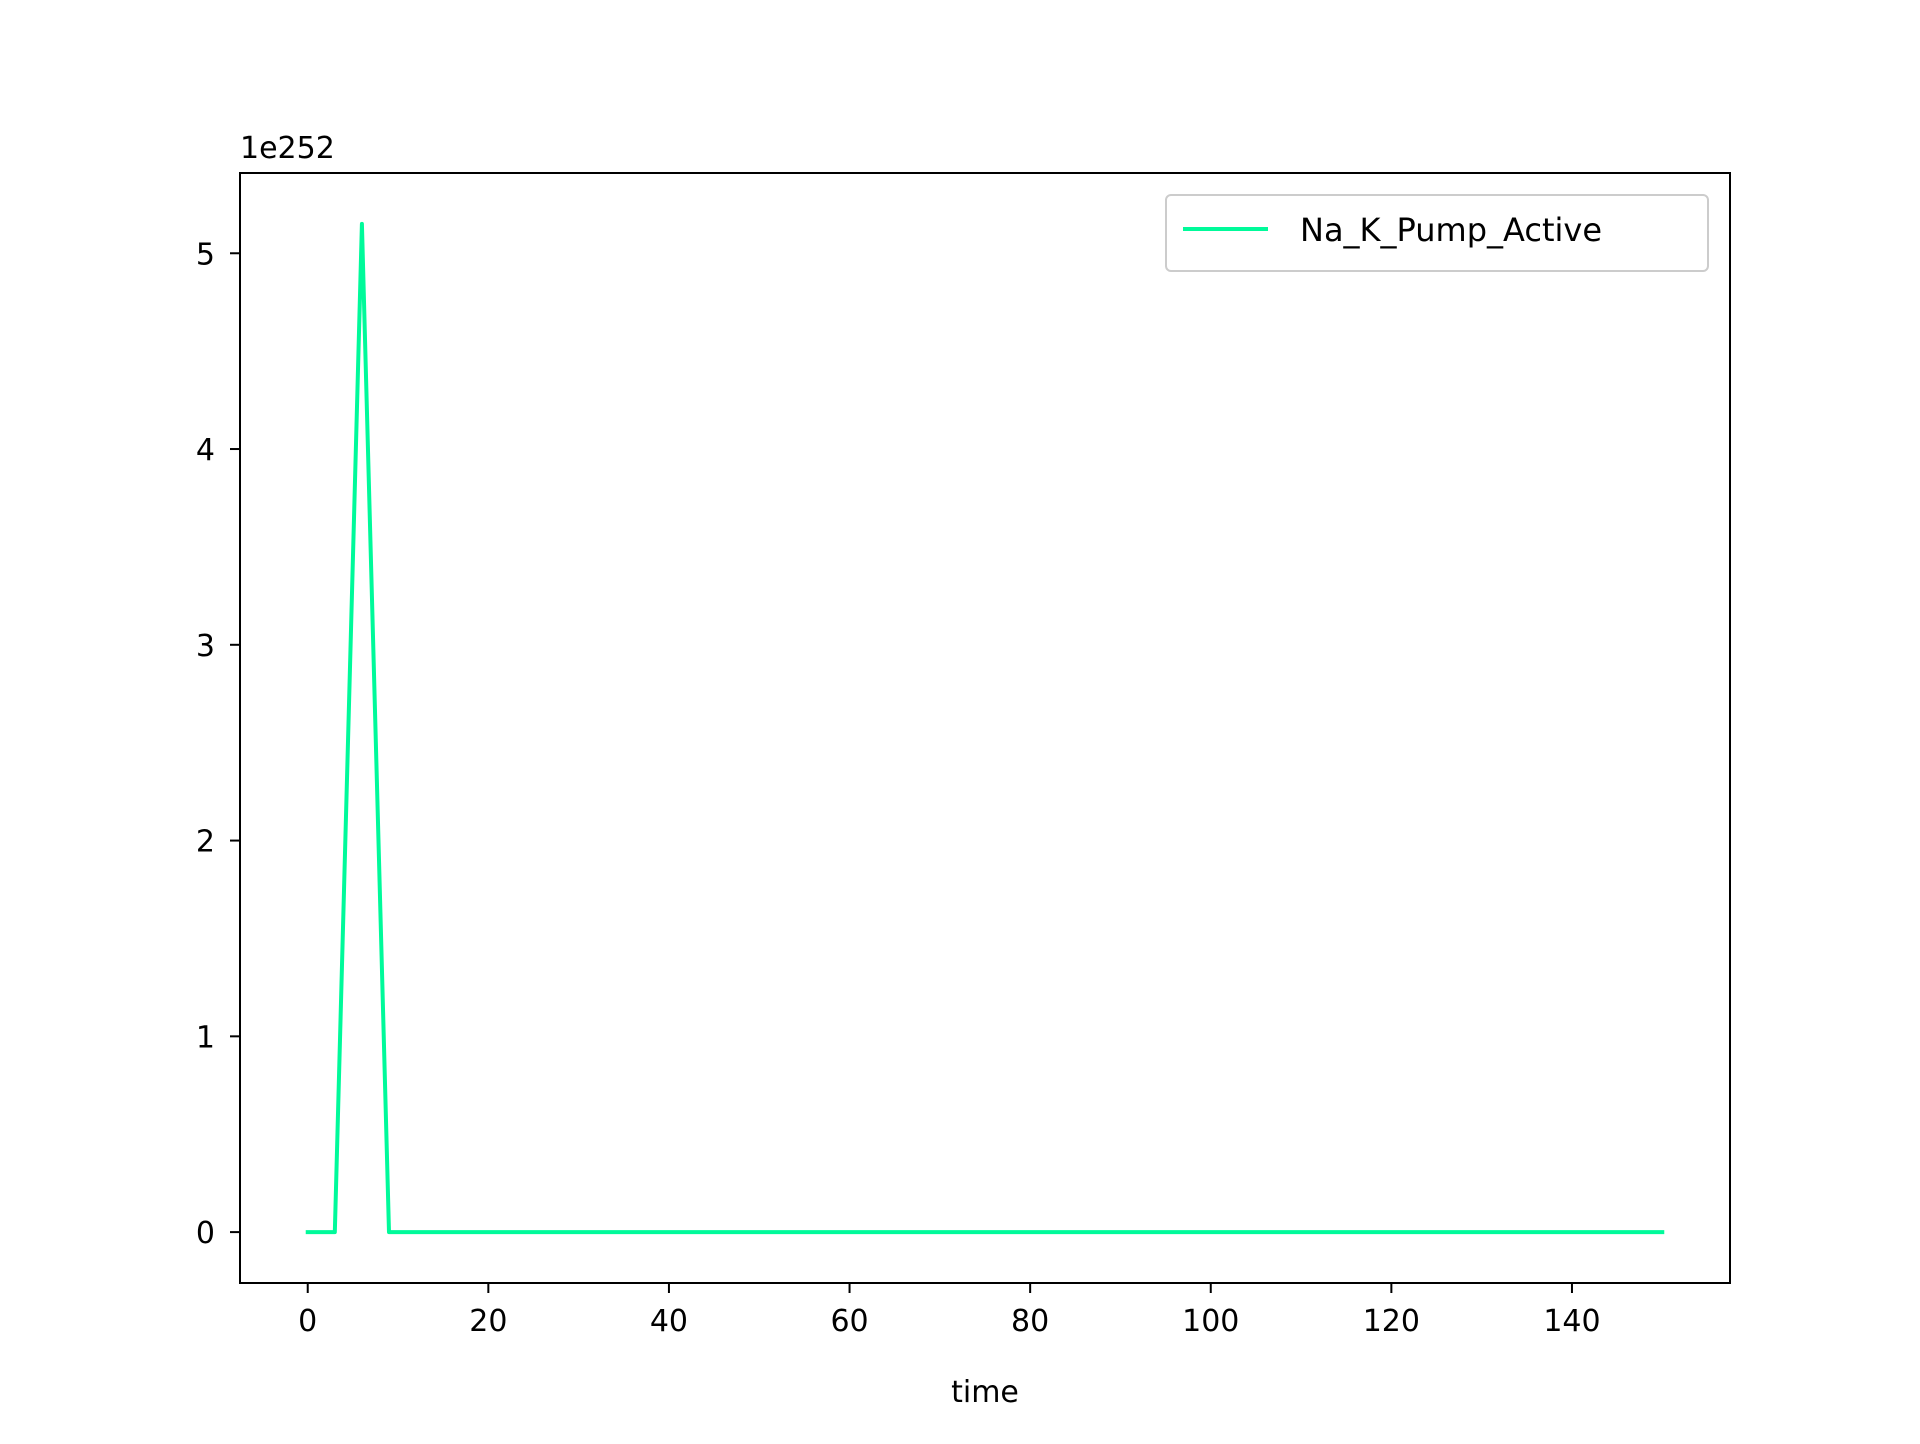 The width and height of the screenshot is (1920, 1444). I want to click on x-tick-label: 80, so click(1030, 1321).